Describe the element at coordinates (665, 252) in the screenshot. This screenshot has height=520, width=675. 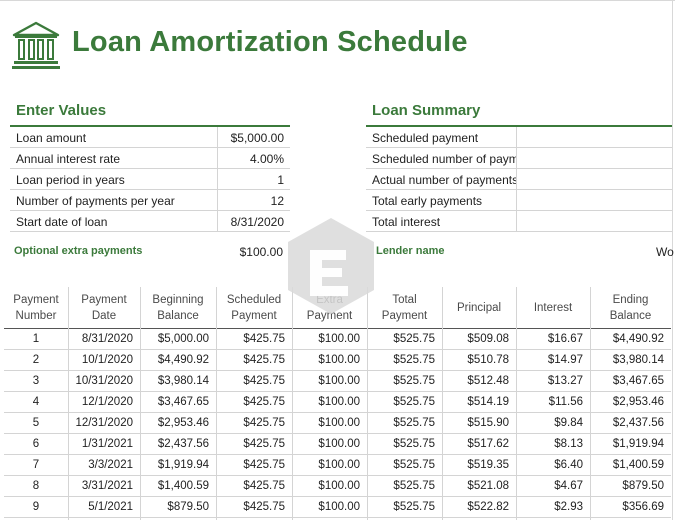
I see `lender-name-input: Wo` at that location.